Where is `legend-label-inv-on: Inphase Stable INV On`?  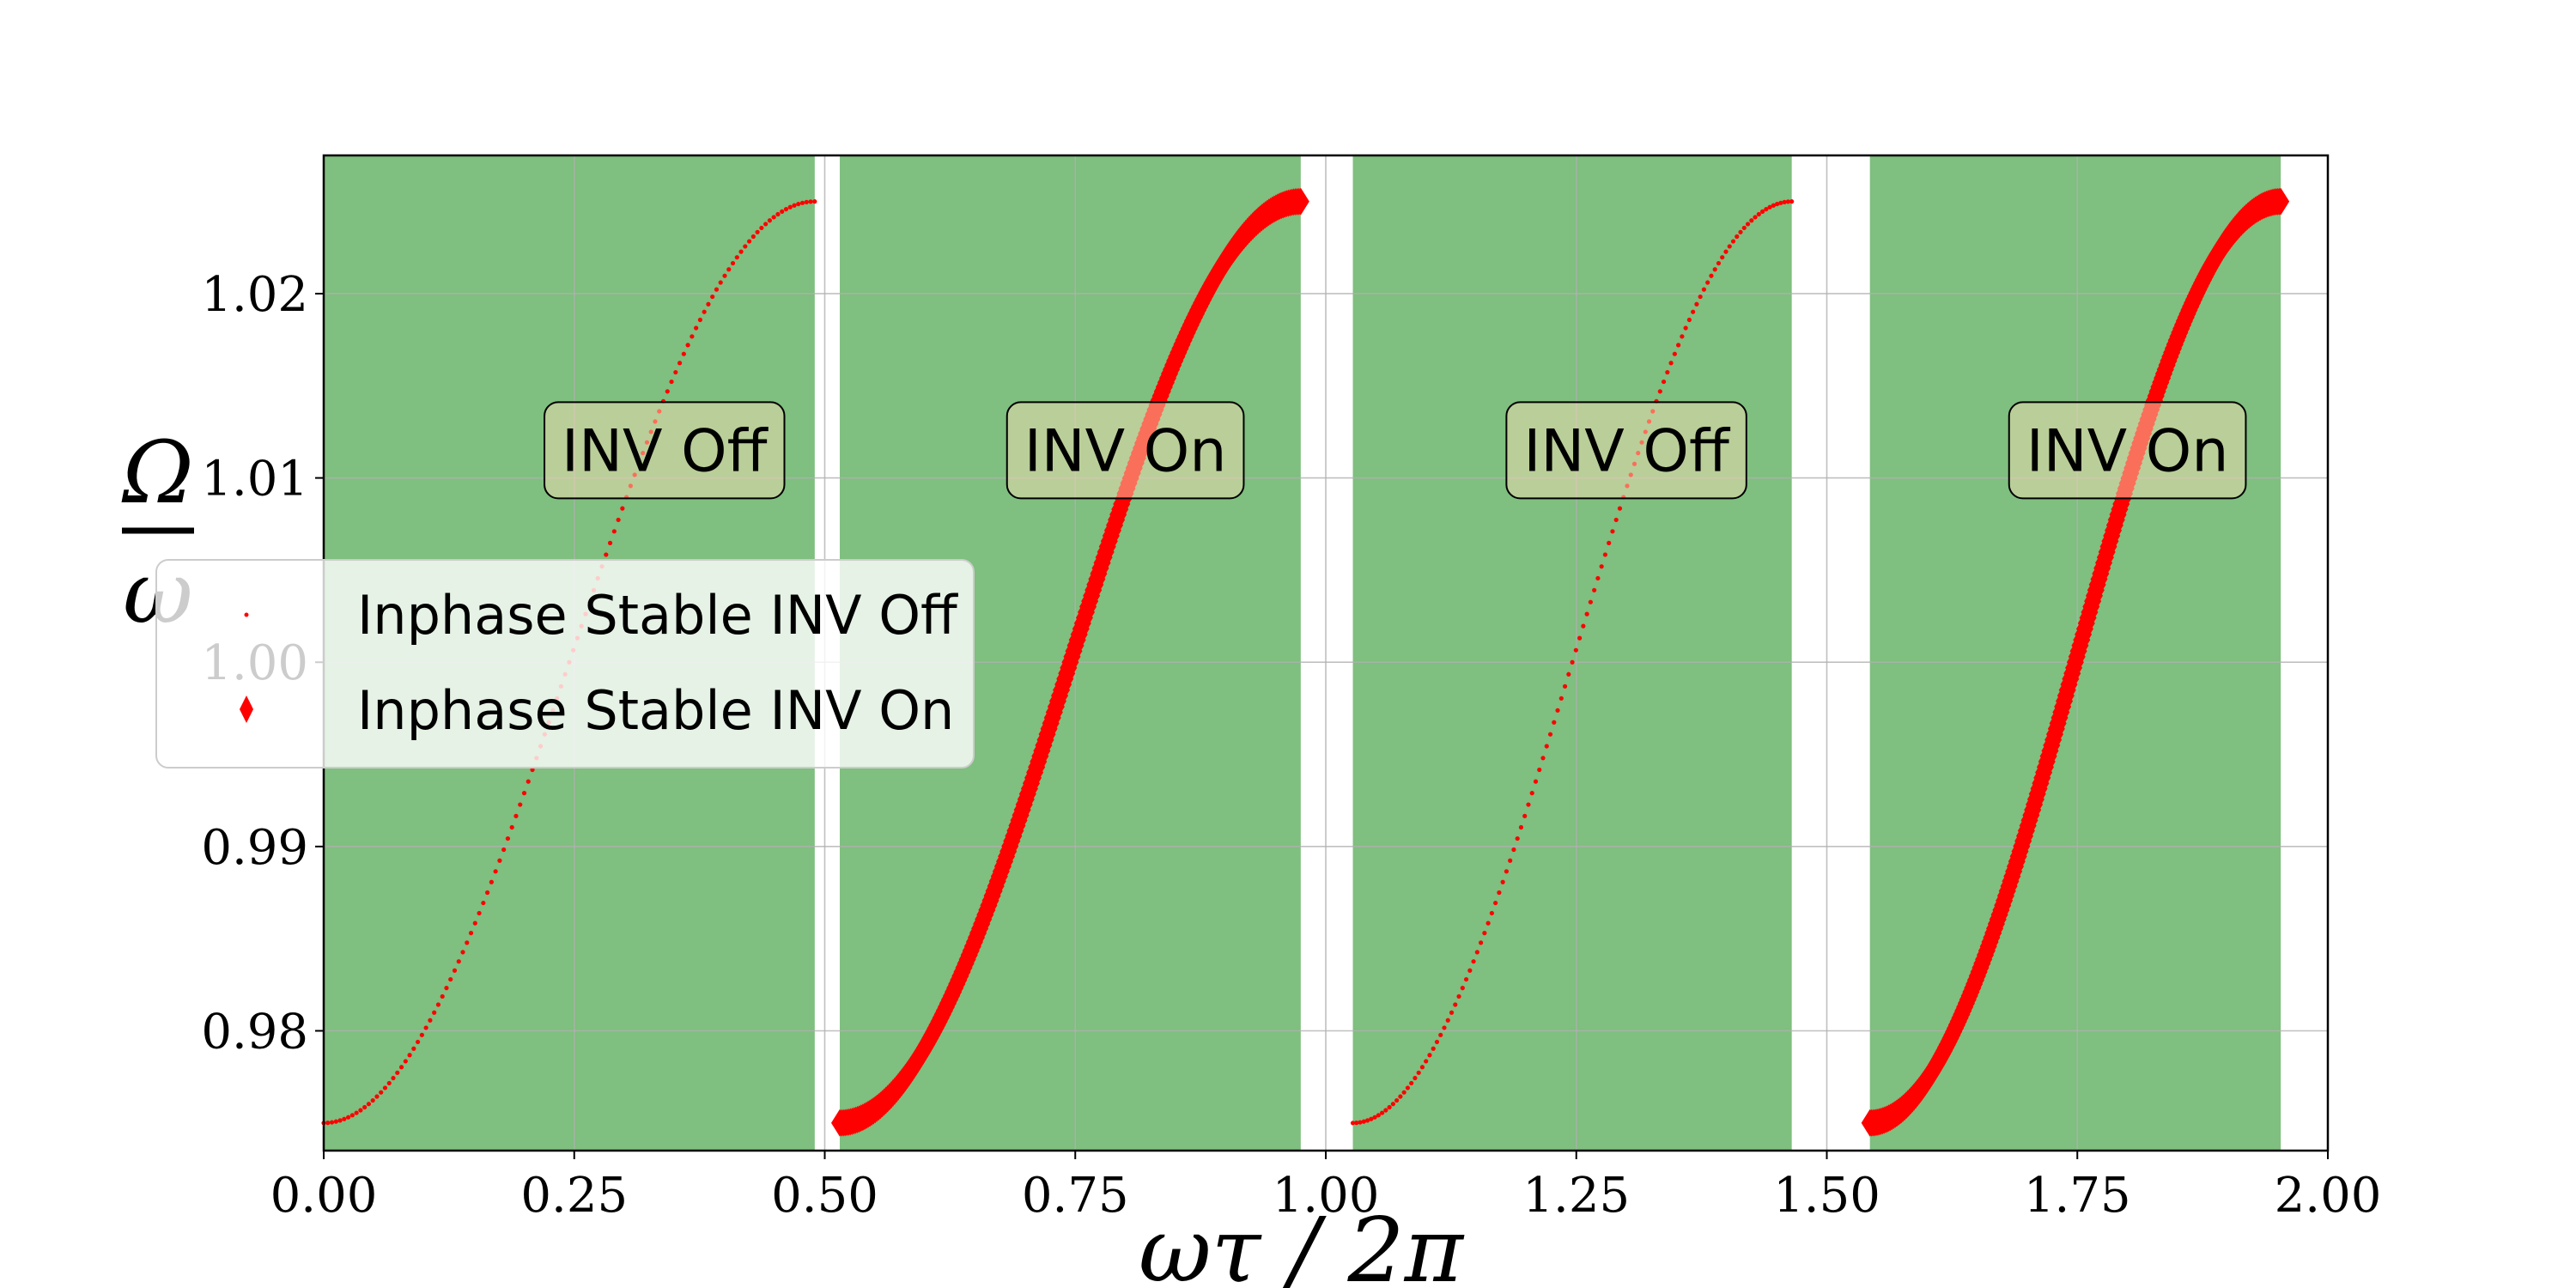
legend-label-inv-on: Inphase Stable INV On is located at coordinates (655, 711).